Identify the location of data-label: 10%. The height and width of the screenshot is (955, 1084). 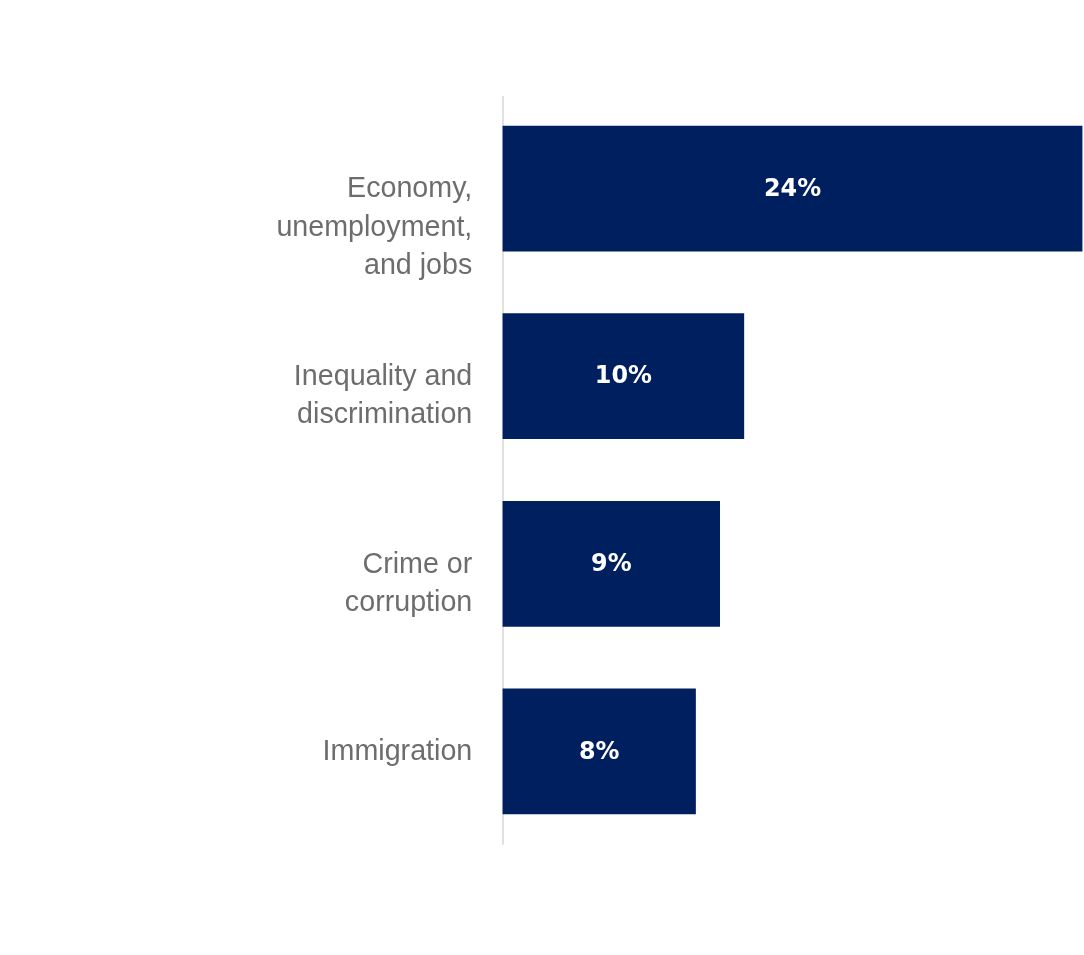
(623, 375).